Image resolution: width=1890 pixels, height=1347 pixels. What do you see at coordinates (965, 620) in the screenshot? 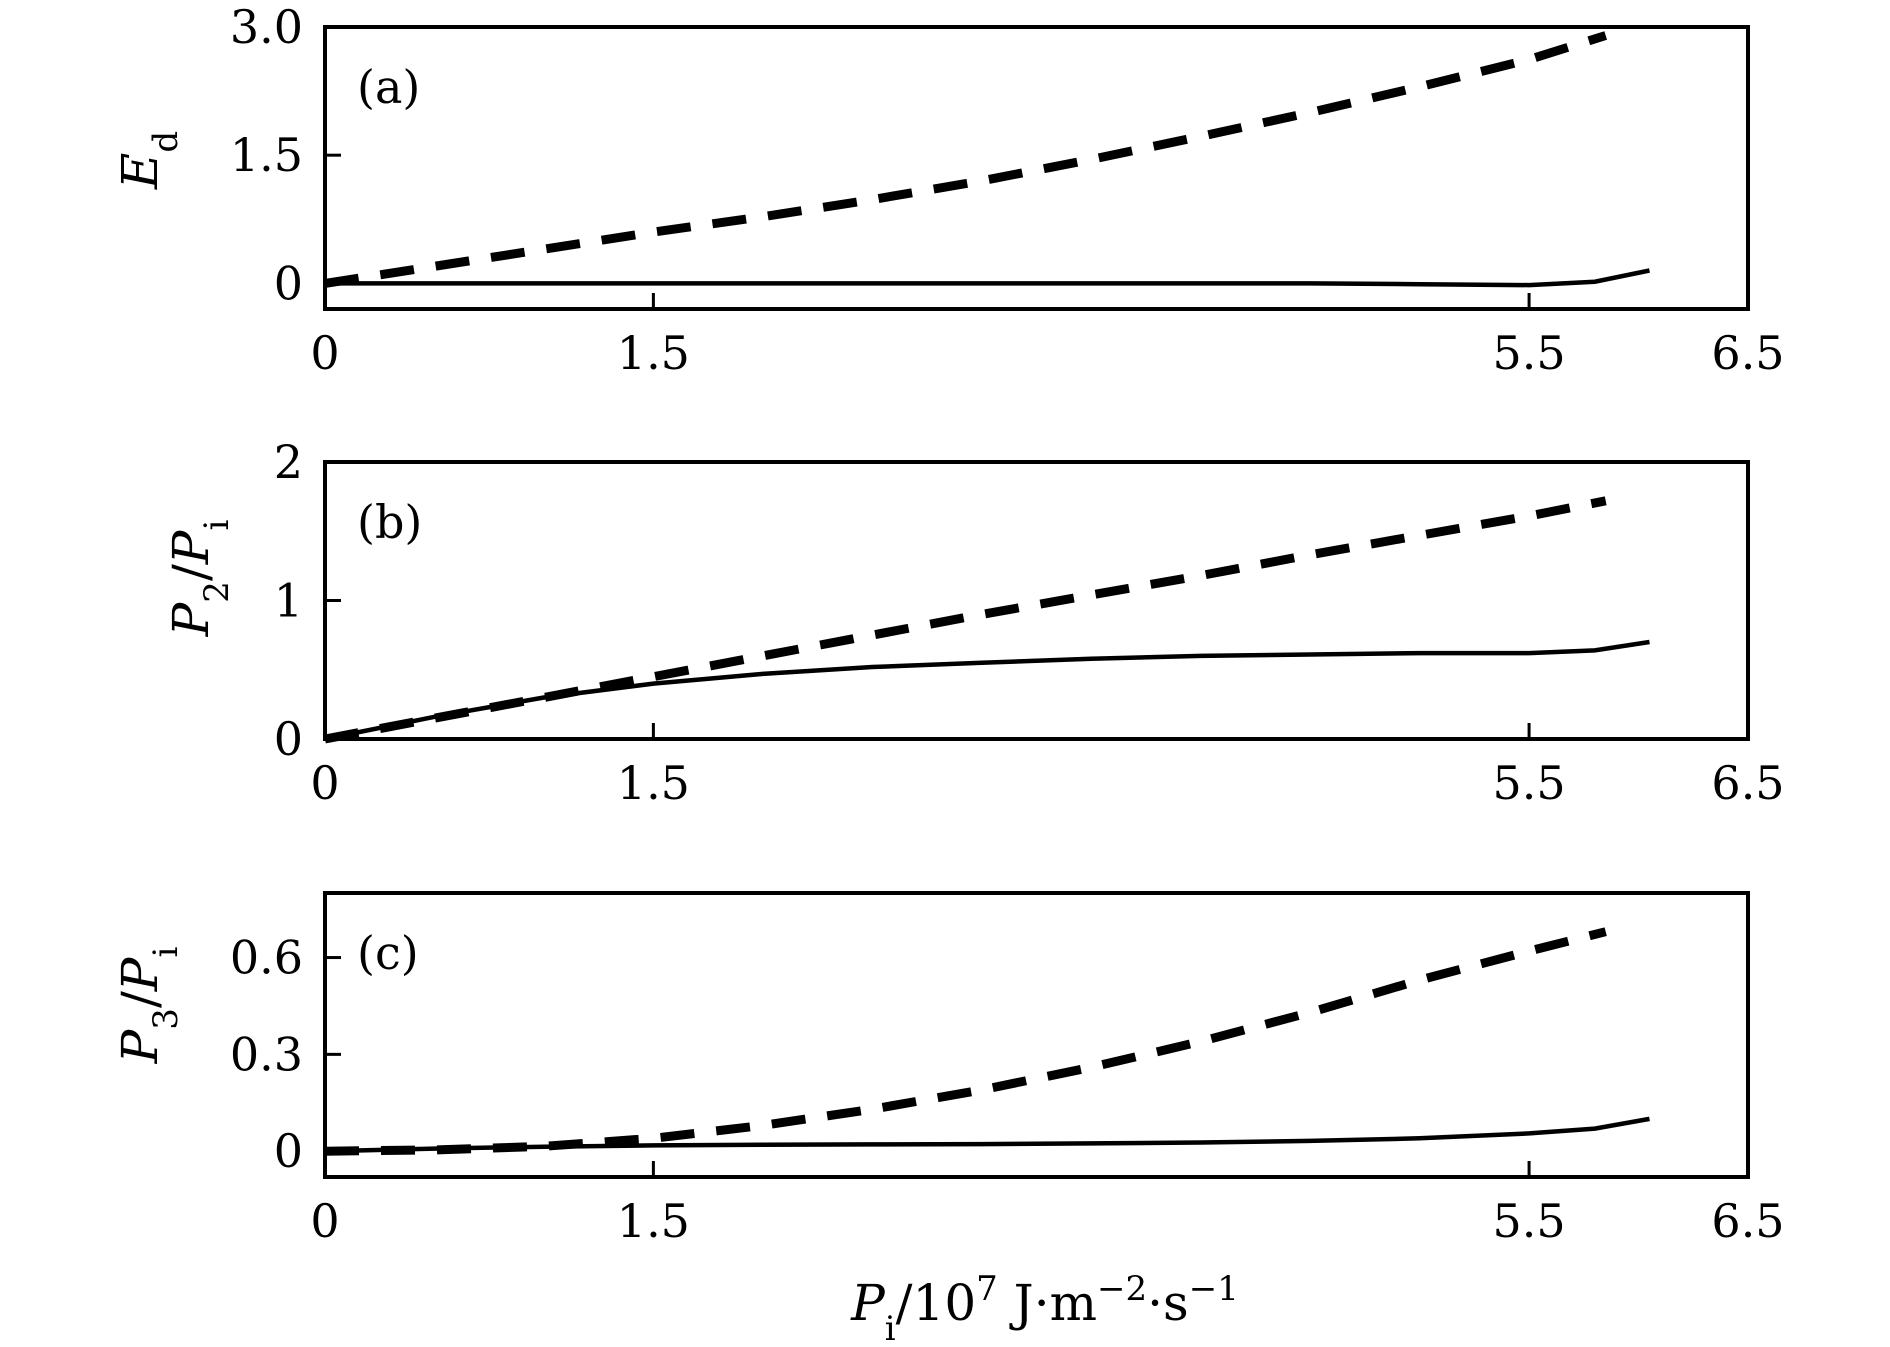
I see `series-dashed-b` at bounding box center [965, 620].